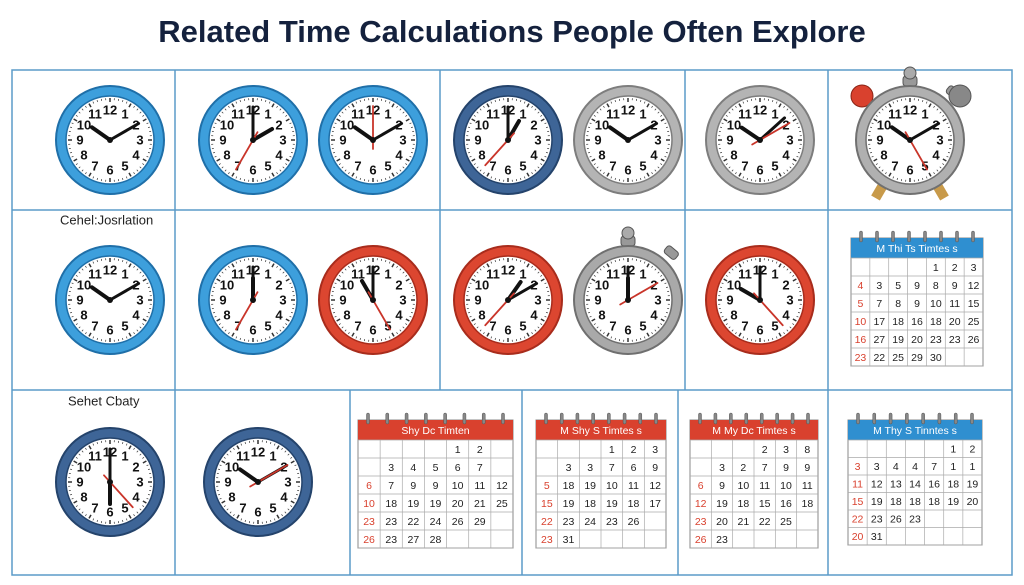 The width and height of the screenshot is (1024, 585). I want to click on clock-numeral: 4, so click(279, 154).